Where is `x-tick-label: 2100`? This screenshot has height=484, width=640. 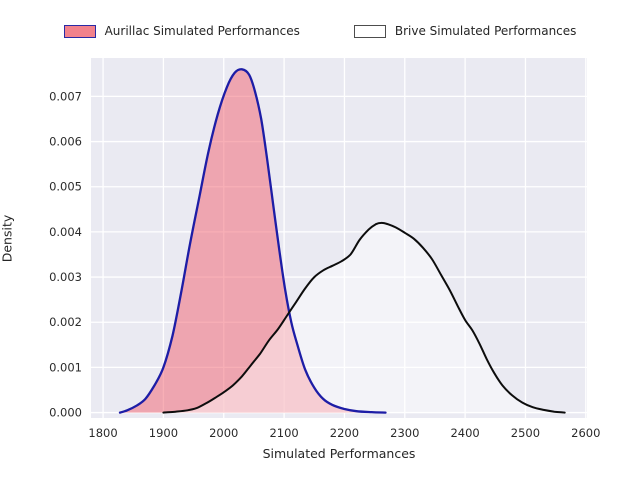
x-tick-label: 2100 is located at coordinates (283, 433).